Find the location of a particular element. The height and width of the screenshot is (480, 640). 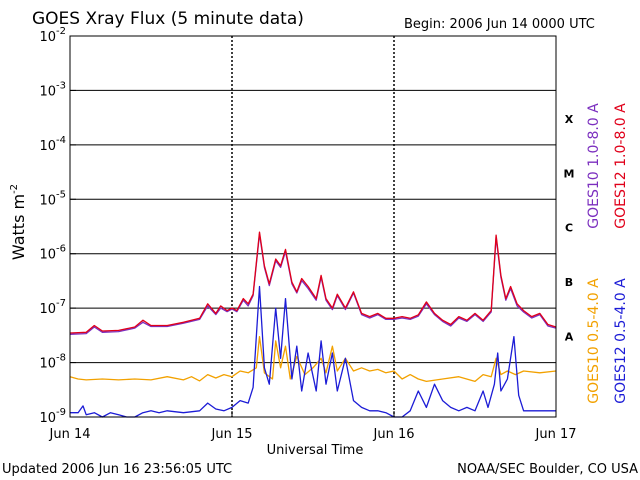

flare-class-labels: X M C B A is located at coordinates (569, 228).